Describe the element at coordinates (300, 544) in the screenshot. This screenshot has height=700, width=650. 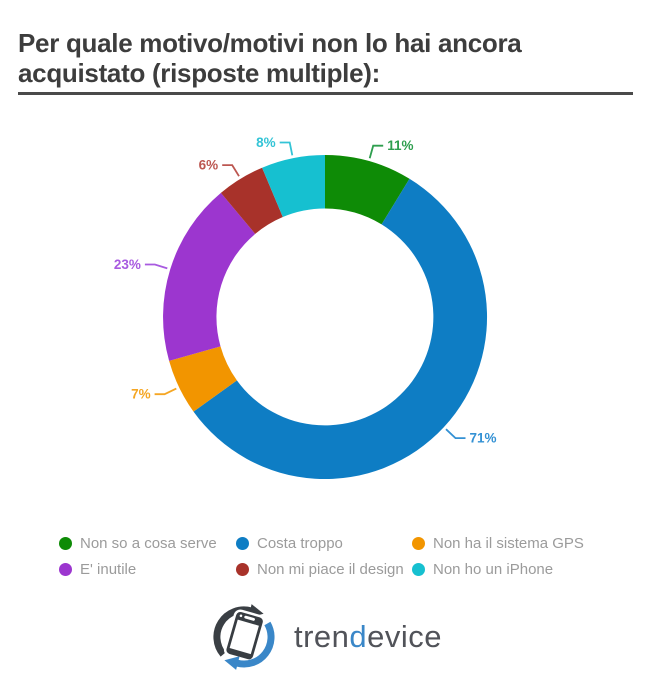
I see `legend-item-label: Costa troppo` at that location.